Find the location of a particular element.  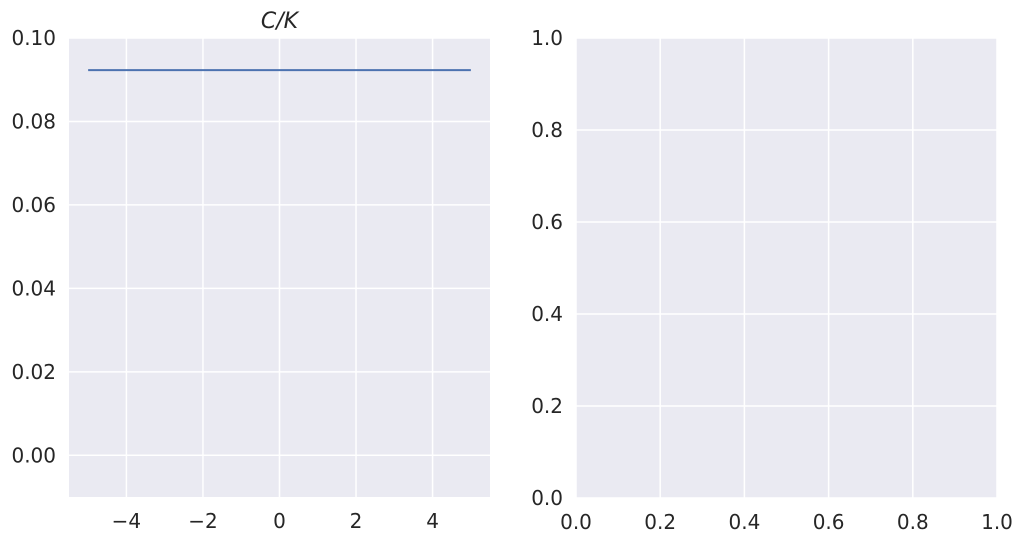

y-tick-label: 0.8 is located at coordinates (547, 130).